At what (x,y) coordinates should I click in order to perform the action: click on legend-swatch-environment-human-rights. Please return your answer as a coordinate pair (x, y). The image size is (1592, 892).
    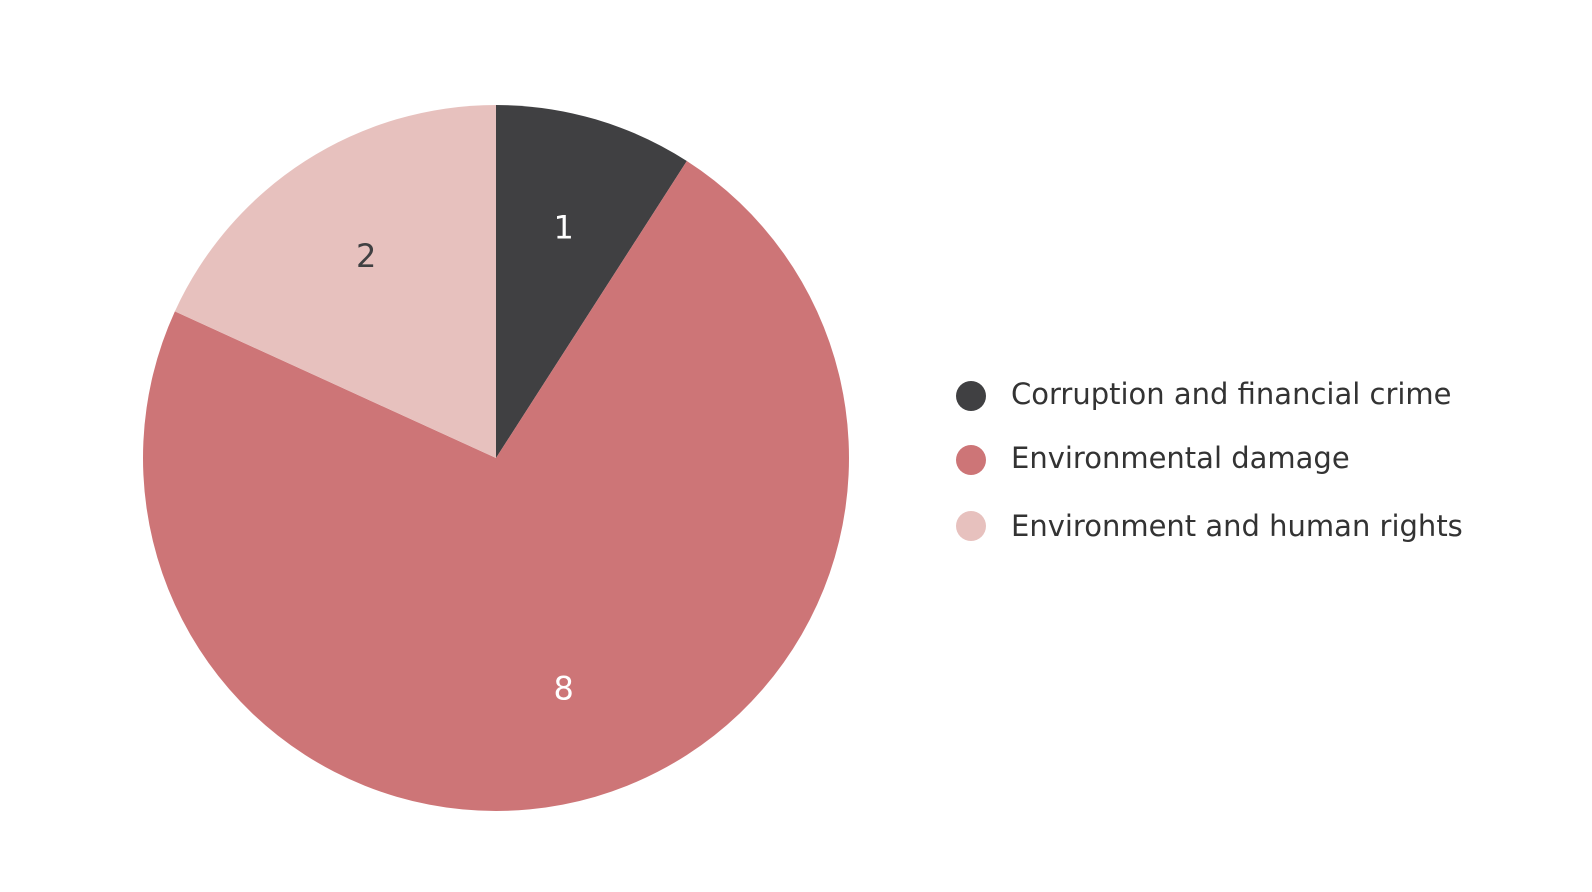
    Looking at the image, I should click on (971, 526).